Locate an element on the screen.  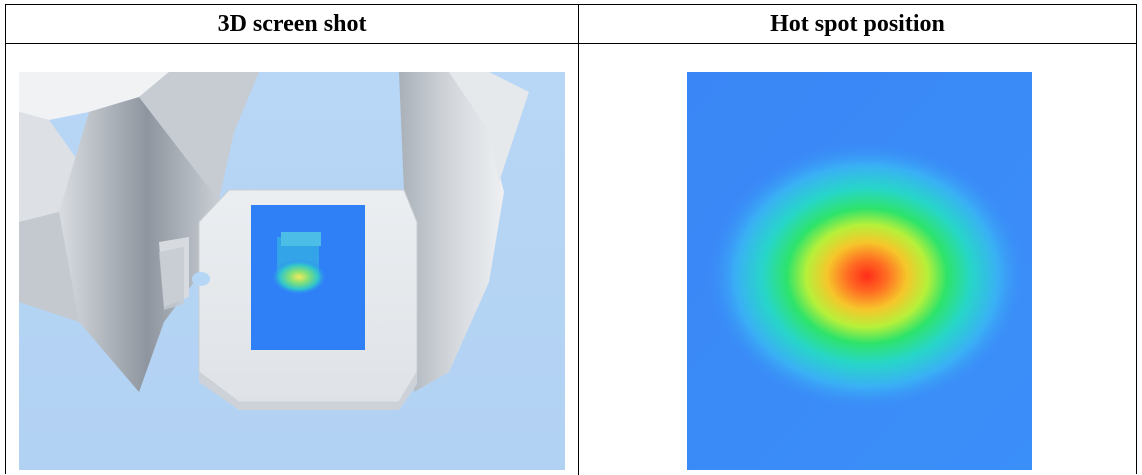
header-hot-spot-position: Hot spot position is located at coordinates (857, 23).